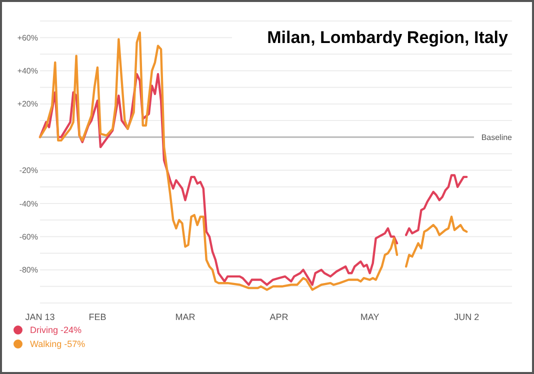  I want to click on y-tick-label: -40%, so click(28, 203).